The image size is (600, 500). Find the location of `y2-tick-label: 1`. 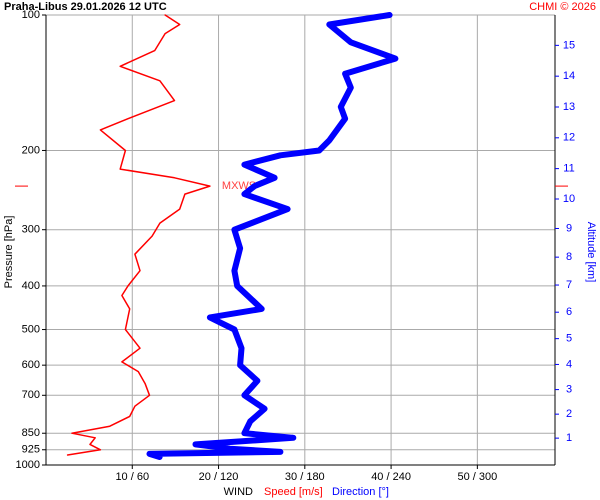

y2-tick-label: 1 is located at coordinates (569, 438).